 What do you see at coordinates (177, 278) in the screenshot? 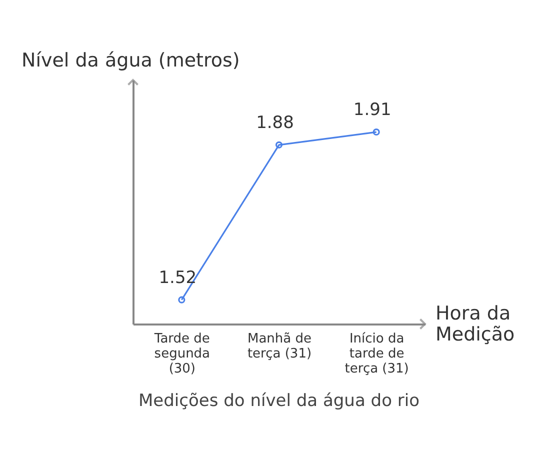
I see `data-label: 1.52` at bounding box center [177, 278].